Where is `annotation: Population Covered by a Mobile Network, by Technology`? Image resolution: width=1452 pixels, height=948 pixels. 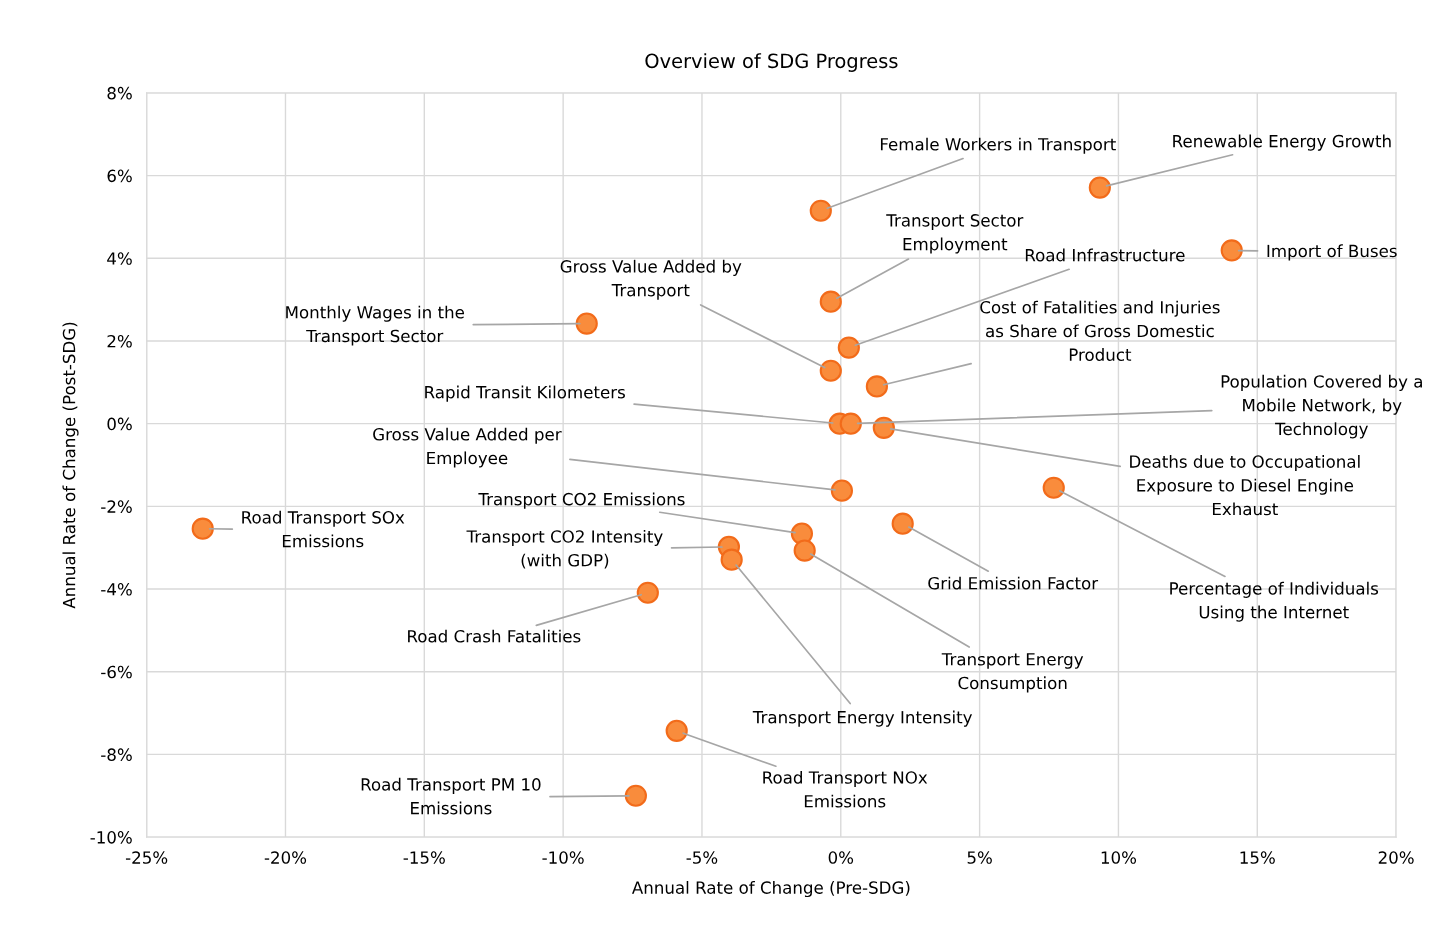 annotation: Population Covered by a Mobile Network, by Technology is located at coordinates (1321, 406).